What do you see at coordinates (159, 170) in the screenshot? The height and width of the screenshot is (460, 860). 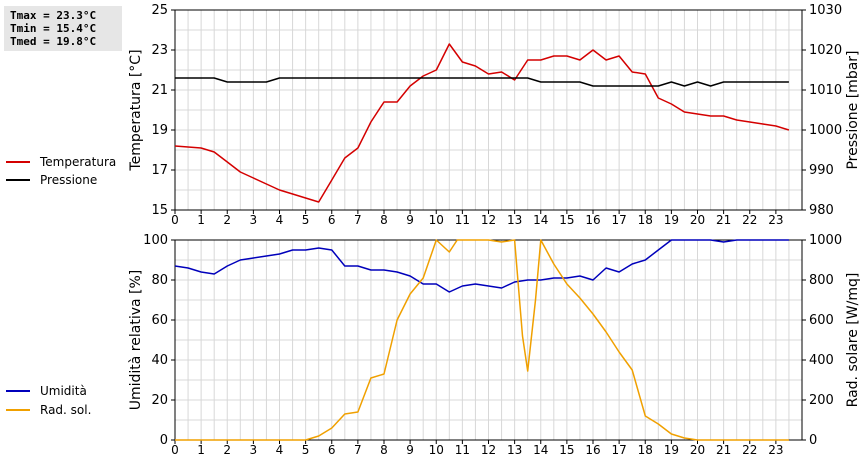 I see `panel1-ytick-label: 17` at bounding box center [159, 170].